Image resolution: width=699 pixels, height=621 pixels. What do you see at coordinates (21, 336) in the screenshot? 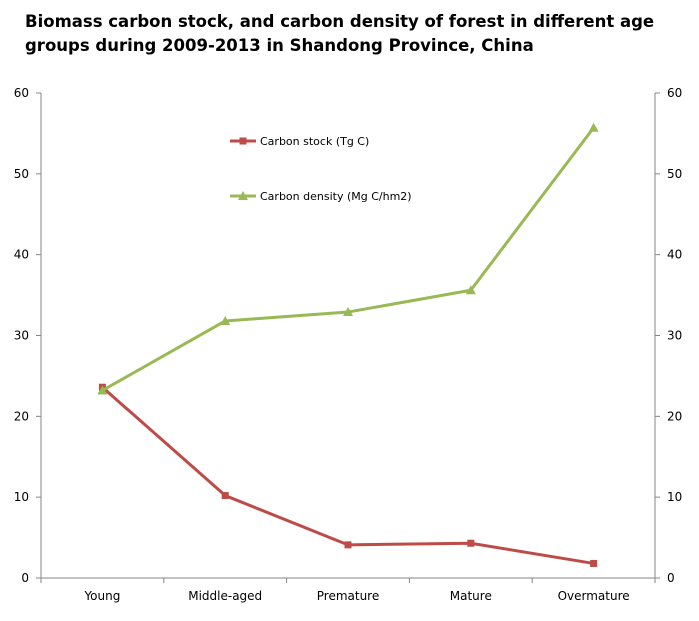
I see `left-y-tick-label: 30` at bounding box center [21, 336].